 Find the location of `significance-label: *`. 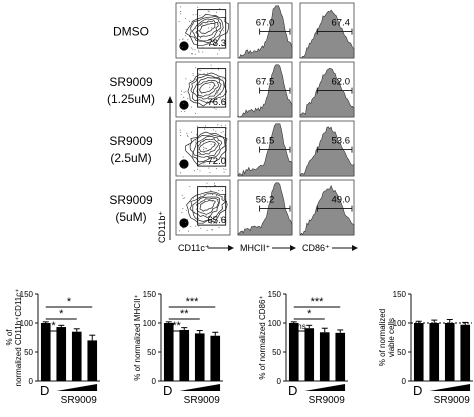

significance-label: * is located at coordinates (61, 314).